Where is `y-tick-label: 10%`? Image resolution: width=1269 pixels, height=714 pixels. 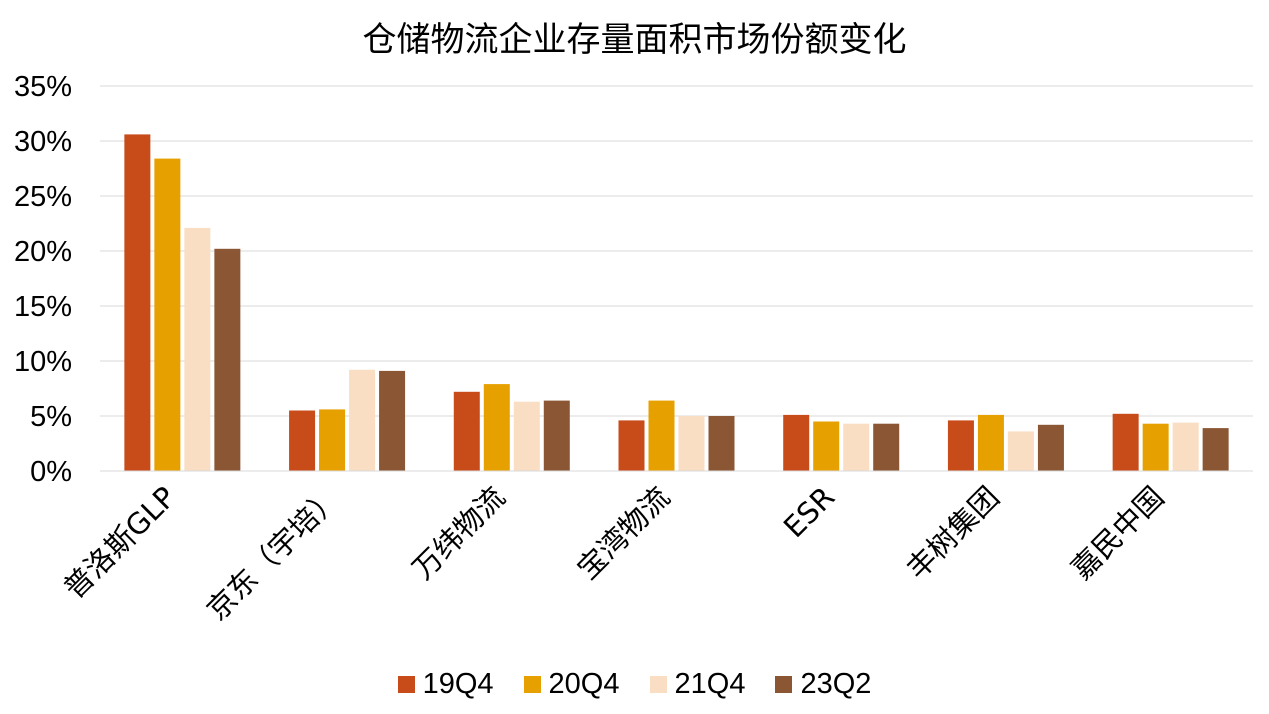
y-tick-label: 10% is located at coordinates (43, 362).